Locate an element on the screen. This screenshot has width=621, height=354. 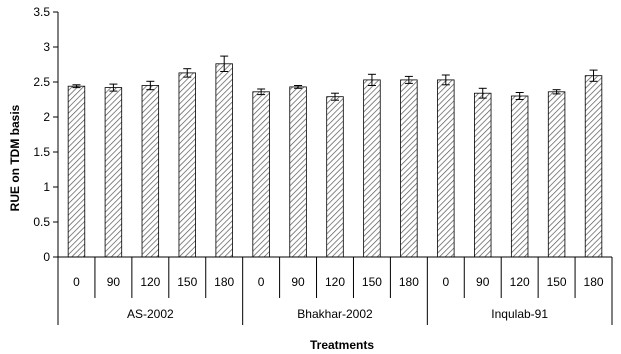
y-tick-label: 0 is located at coordinates (46, 257).